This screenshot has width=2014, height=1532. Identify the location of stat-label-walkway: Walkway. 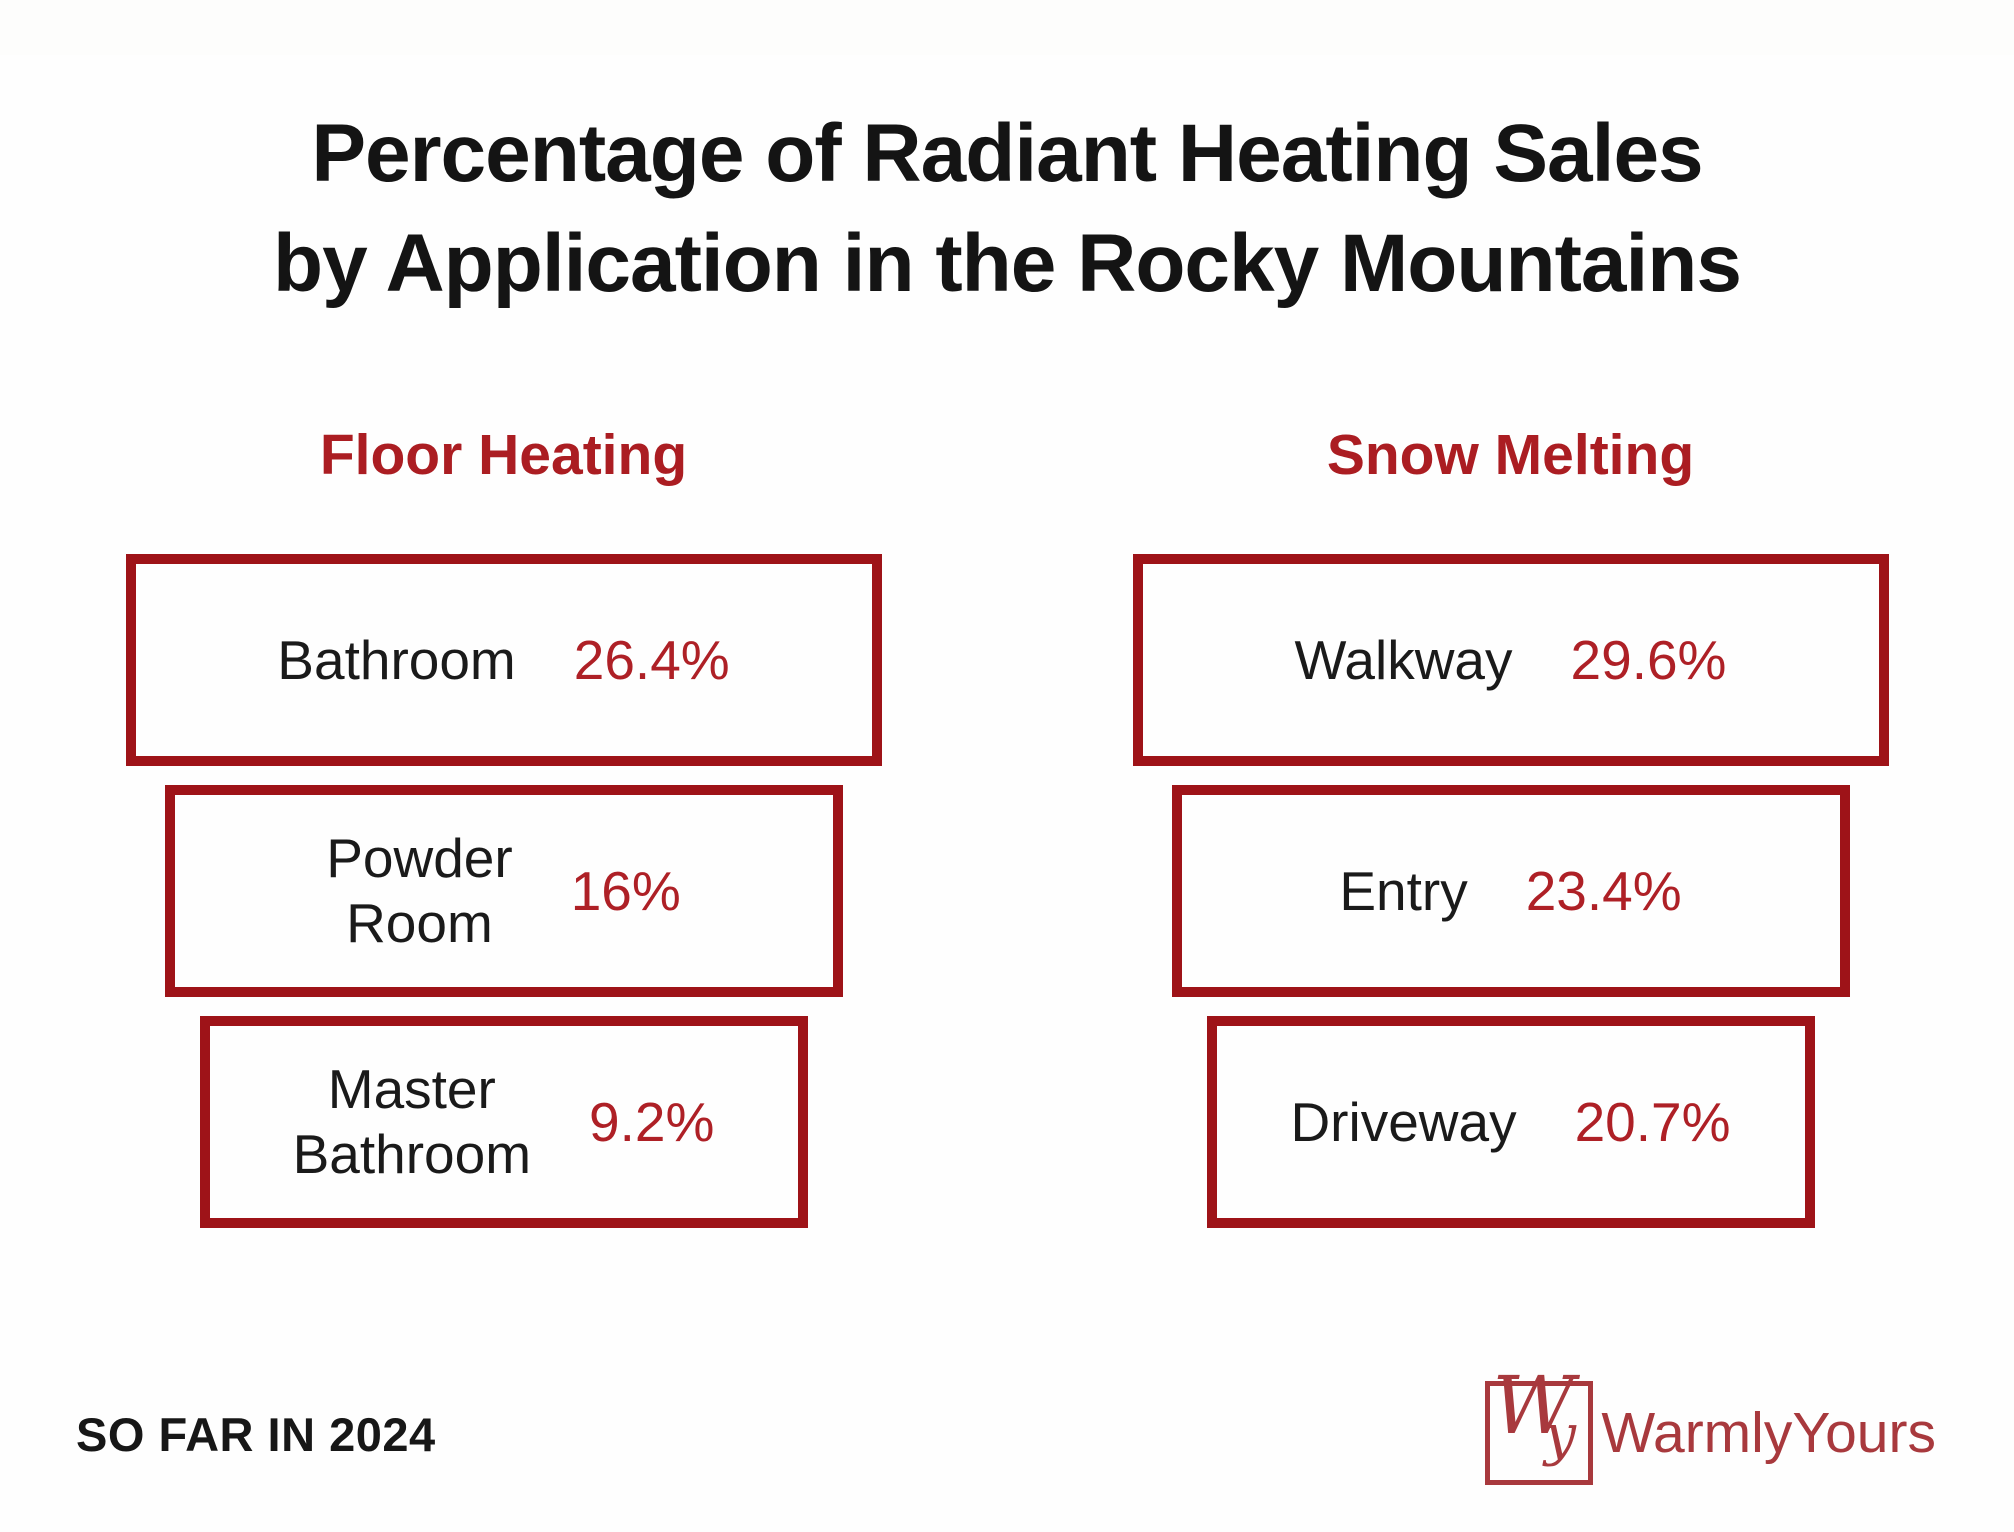
(1403, 659).